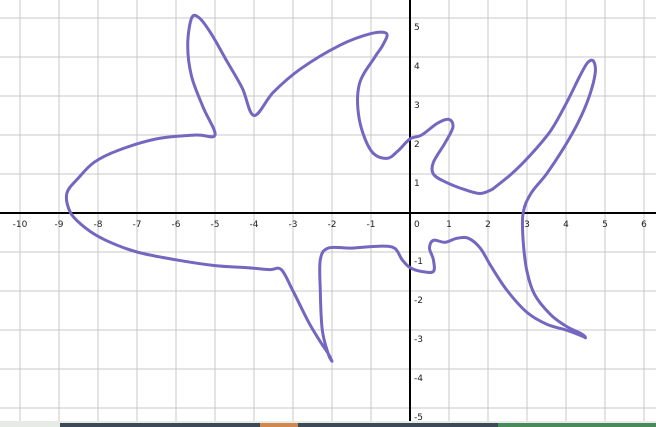 Image resolution: width=656 pixels, height=427 pixels. Describe the element at coordinates (417, 67) in the screenshot. I see `y-tick-label: 4` at that location.